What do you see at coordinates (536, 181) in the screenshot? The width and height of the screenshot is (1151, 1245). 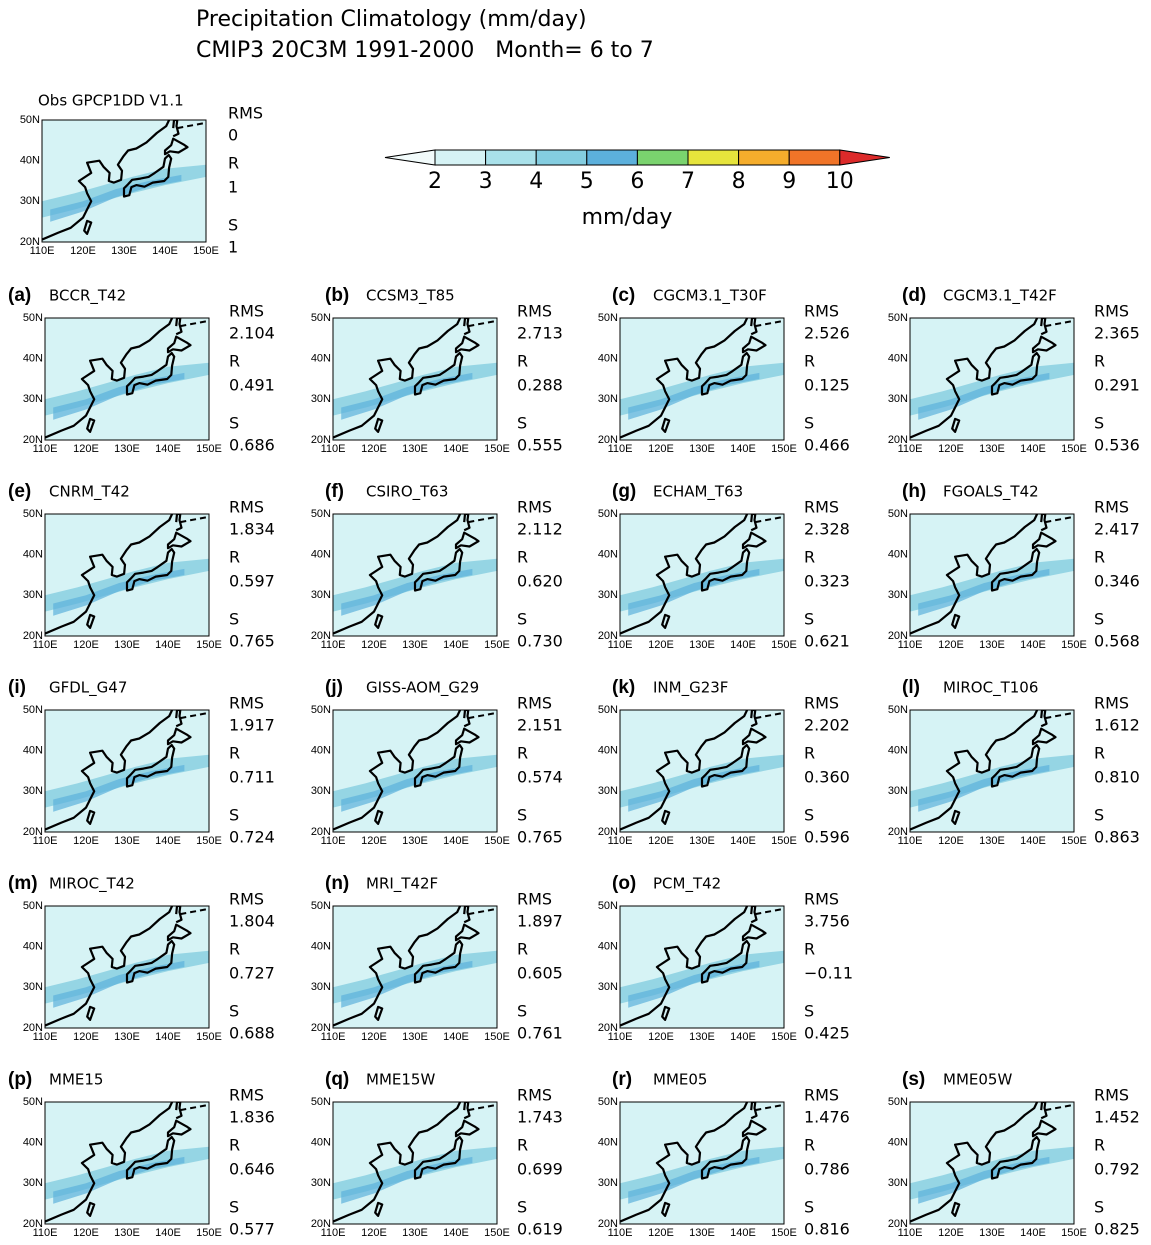 I see `colorbar-tick-label: 4` at bounding box center [536, 181].